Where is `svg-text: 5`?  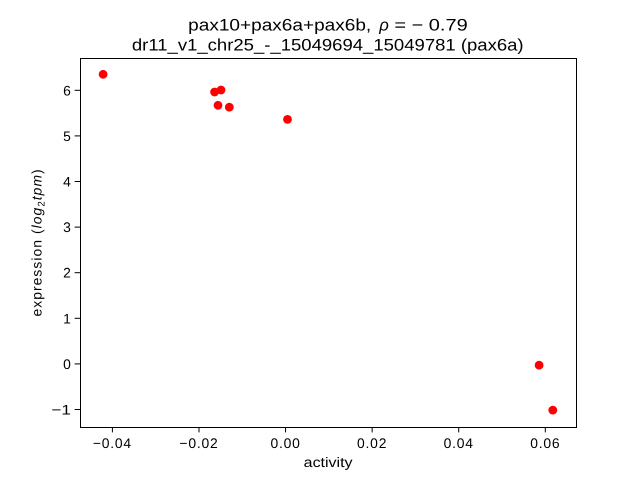
svg-text: 5 is located at coordinates (67, 136).